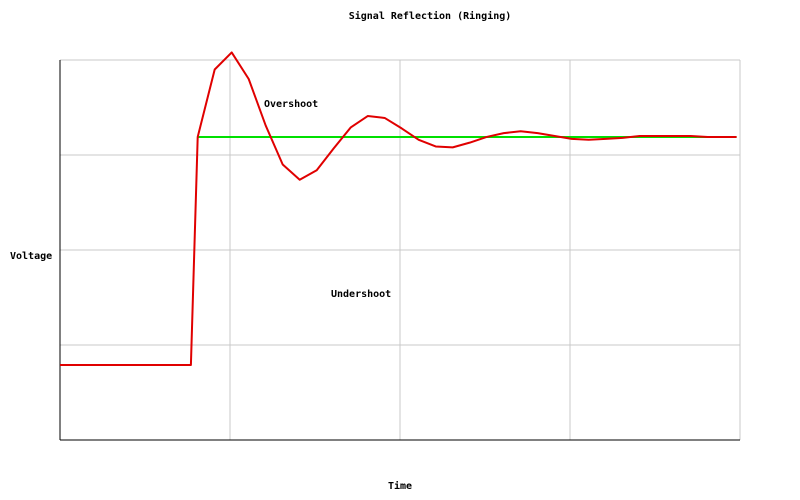 Image resolution: width=800 pixels, height=500 pixels. Describe the element at coordinates (361, 294) in the screenshot. I see `annotation: Undershoot` at that location.